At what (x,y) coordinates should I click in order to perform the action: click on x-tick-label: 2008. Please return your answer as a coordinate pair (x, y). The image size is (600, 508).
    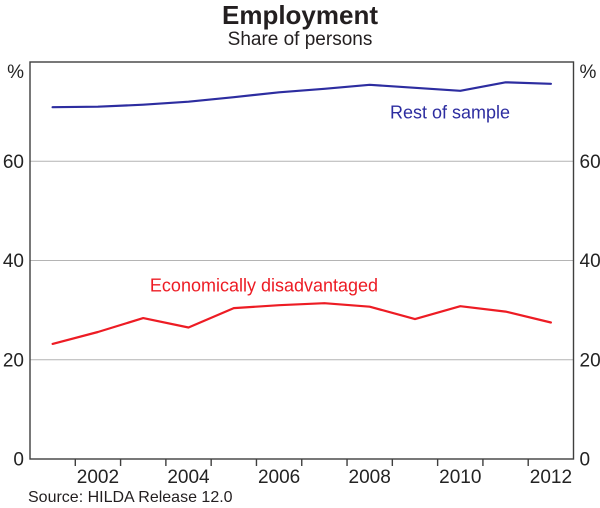
    Looking at the image, I should click on (370, 477).